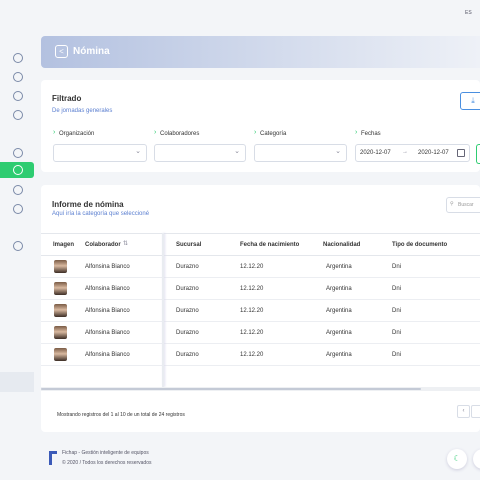 The image size is (480, 480). What do you see at coordinates (260, 52) in the screenshot?
I see `header-banner: < Nómina` at bounding box center [260, 52].